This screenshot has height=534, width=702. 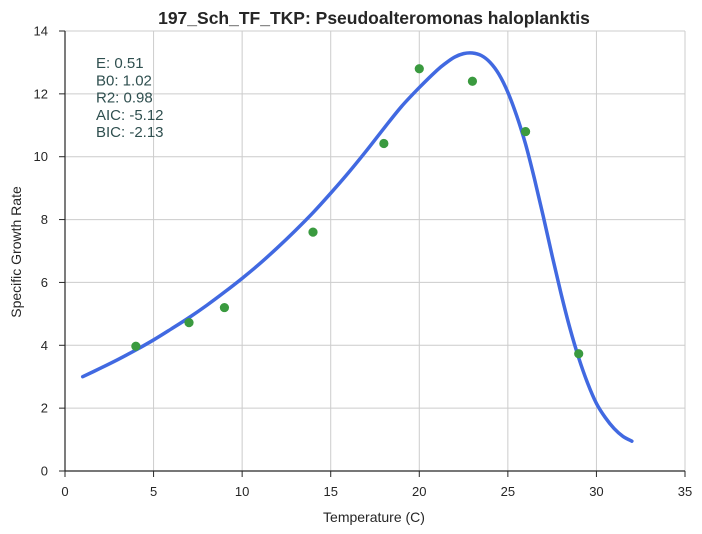 What do you see at coordinates (41, 156) in the screenshot?
I see `y-tick-label: 10` at bounding box center [41, 156].